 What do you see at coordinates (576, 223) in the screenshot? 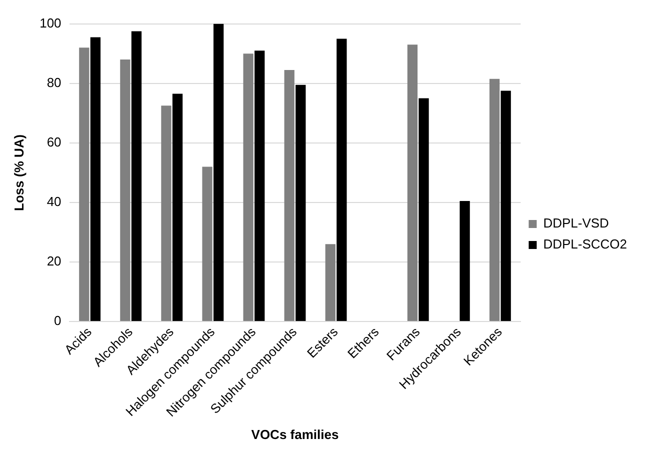
I see `legend-label: DDPL-VSD` at bounding box center [576, 223].